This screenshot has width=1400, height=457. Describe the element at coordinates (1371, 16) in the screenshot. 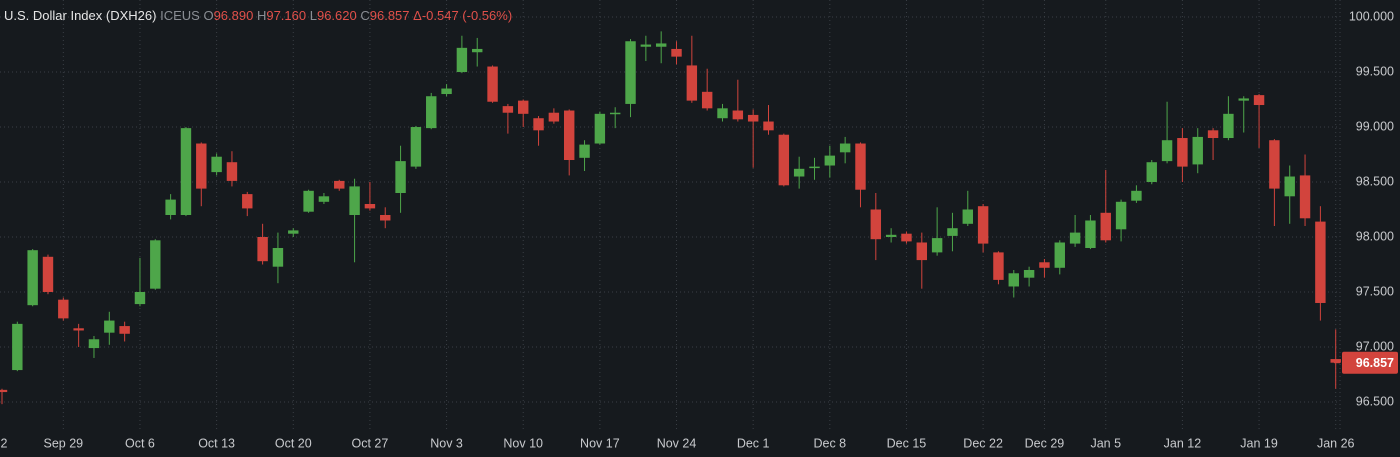

I see `y-tick-label: 100.000` at that location.